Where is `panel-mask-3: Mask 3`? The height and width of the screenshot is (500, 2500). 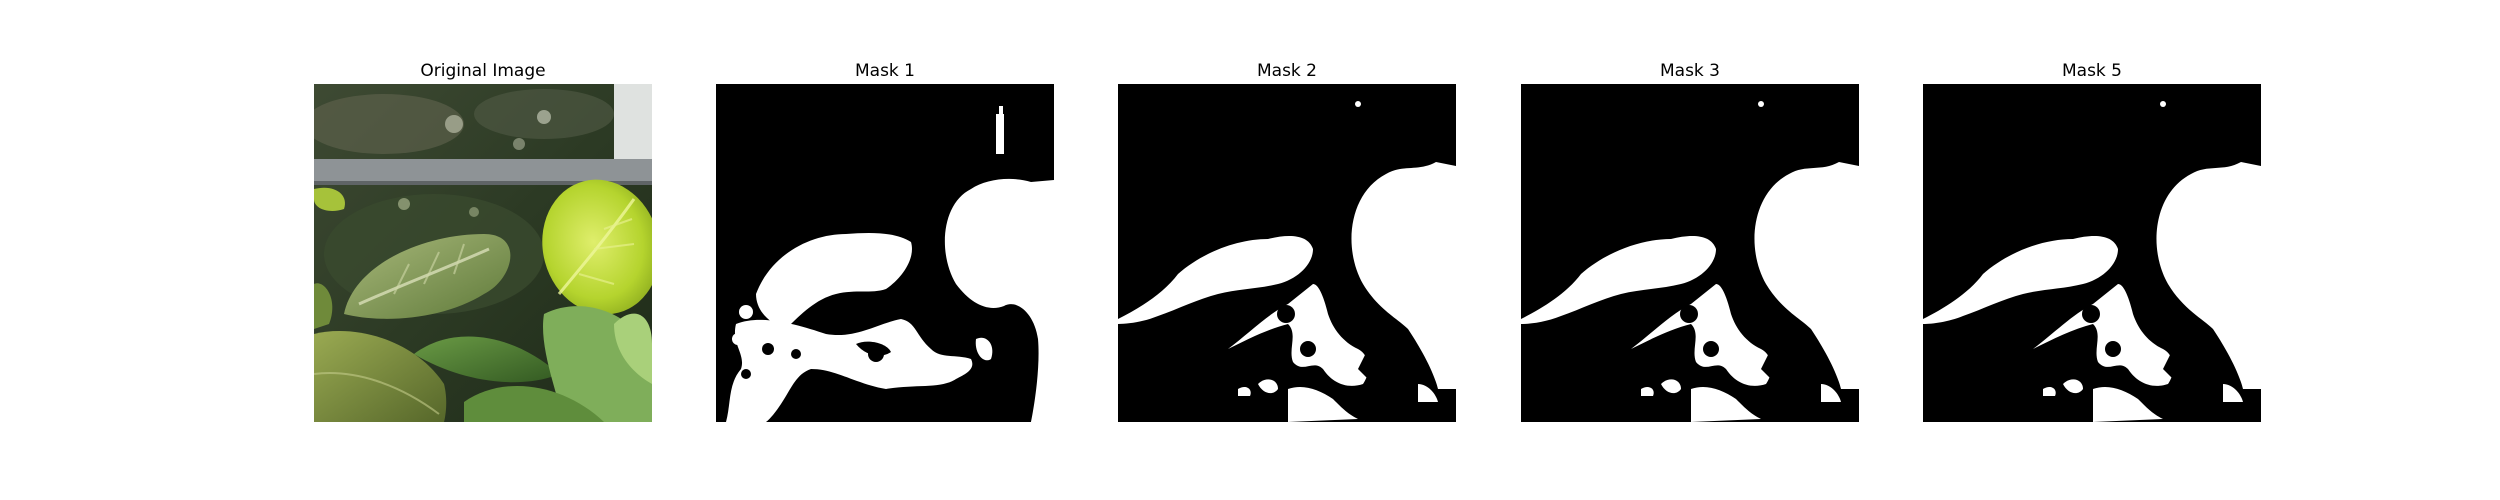
panel-mask-3: Mask 3 is located at coordinates (1690, 240).